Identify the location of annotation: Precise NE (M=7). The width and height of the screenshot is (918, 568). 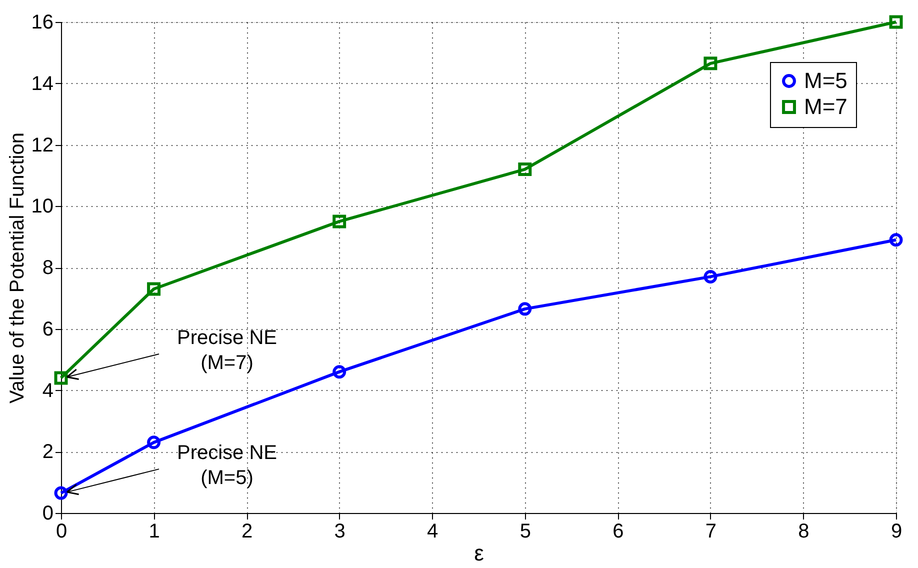
(227, 350).